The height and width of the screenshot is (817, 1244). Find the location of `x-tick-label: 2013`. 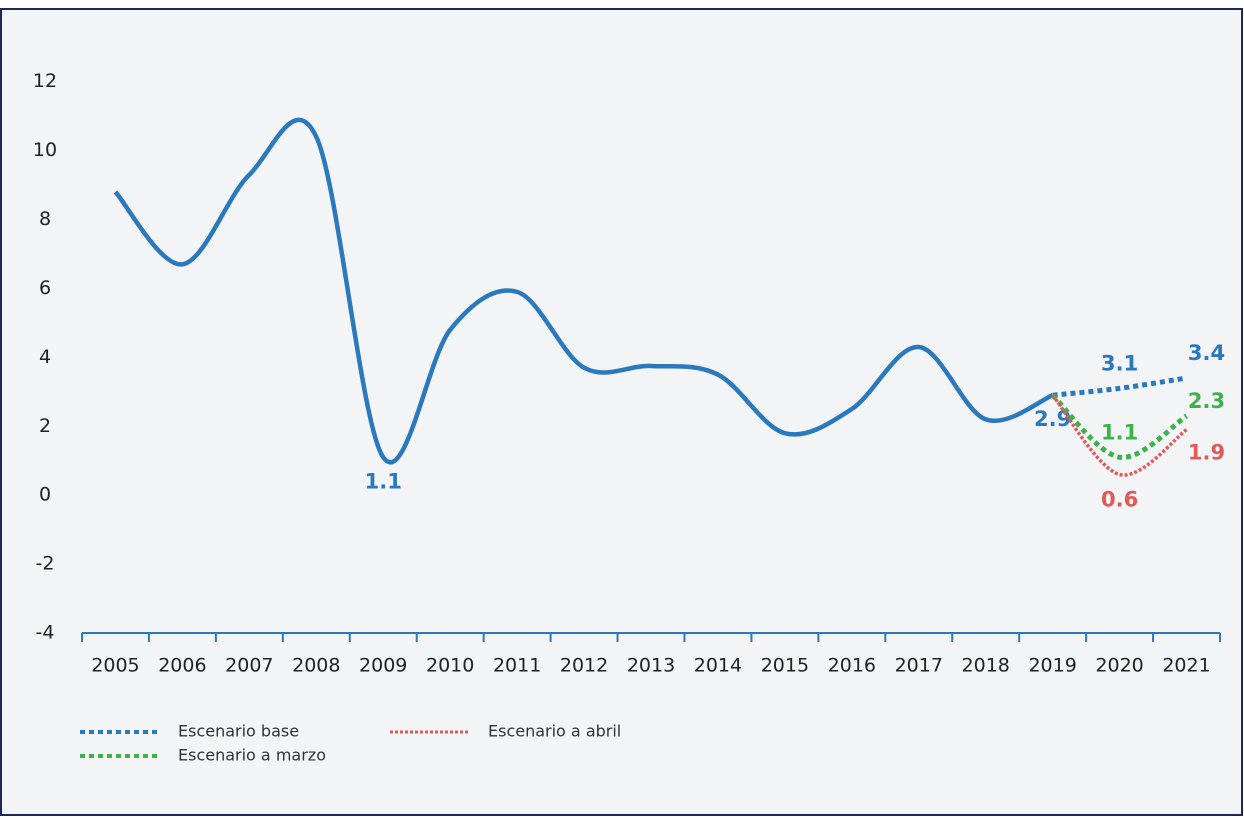

x-tick-label: 2013 is located at coordinates (651, 666).